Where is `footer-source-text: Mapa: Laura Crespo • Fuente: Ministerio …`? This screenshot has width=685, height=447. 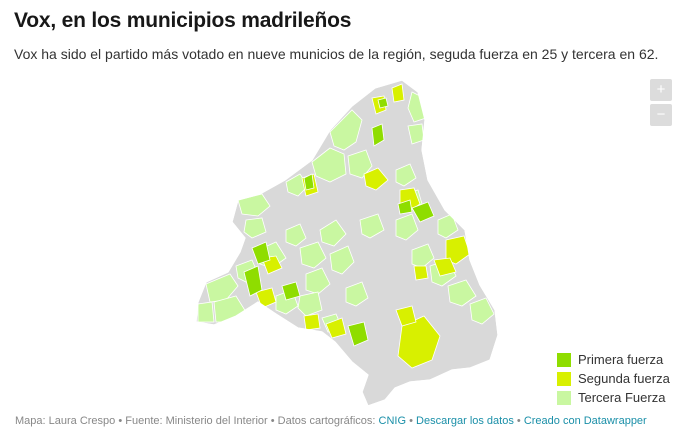 footer-source-text: Mapa: Laura Crespo • Fuente: Ministerio … is located at coordinates (197, 421).